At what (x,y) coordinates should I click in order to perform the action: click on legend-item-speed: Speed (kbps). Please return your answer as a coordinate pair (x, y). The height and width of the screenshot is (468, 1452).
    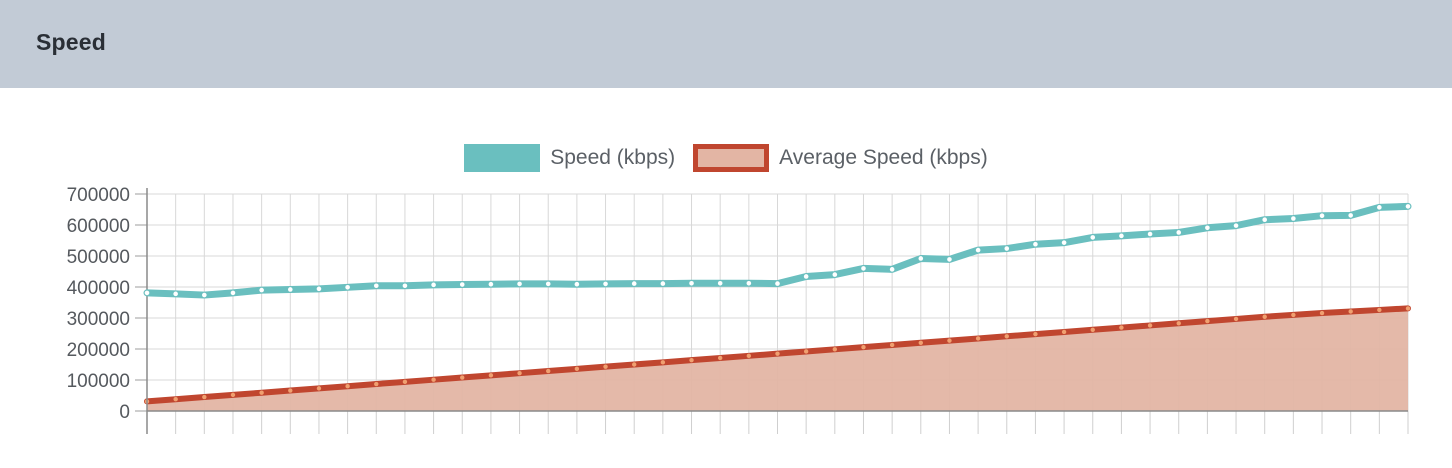
    Looking at the image, I should click on (569, 158).